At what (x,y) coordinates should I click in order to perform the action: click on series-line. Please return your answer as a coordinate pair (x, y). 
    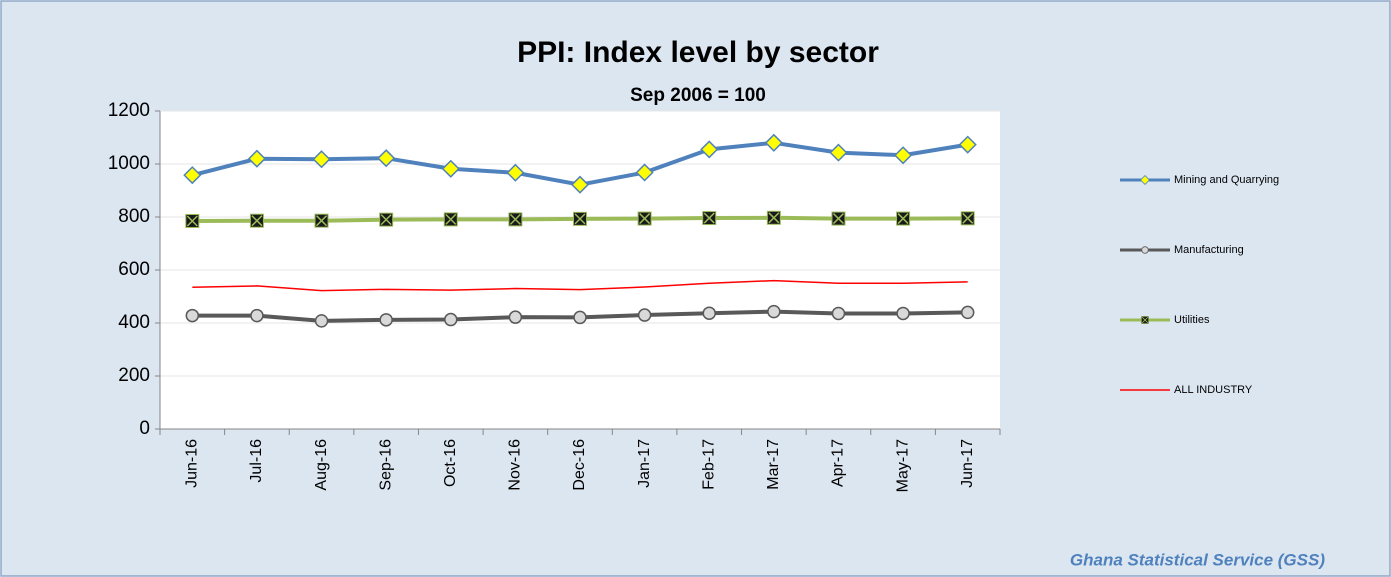
    Looking at the image, I should click on (580, 285).